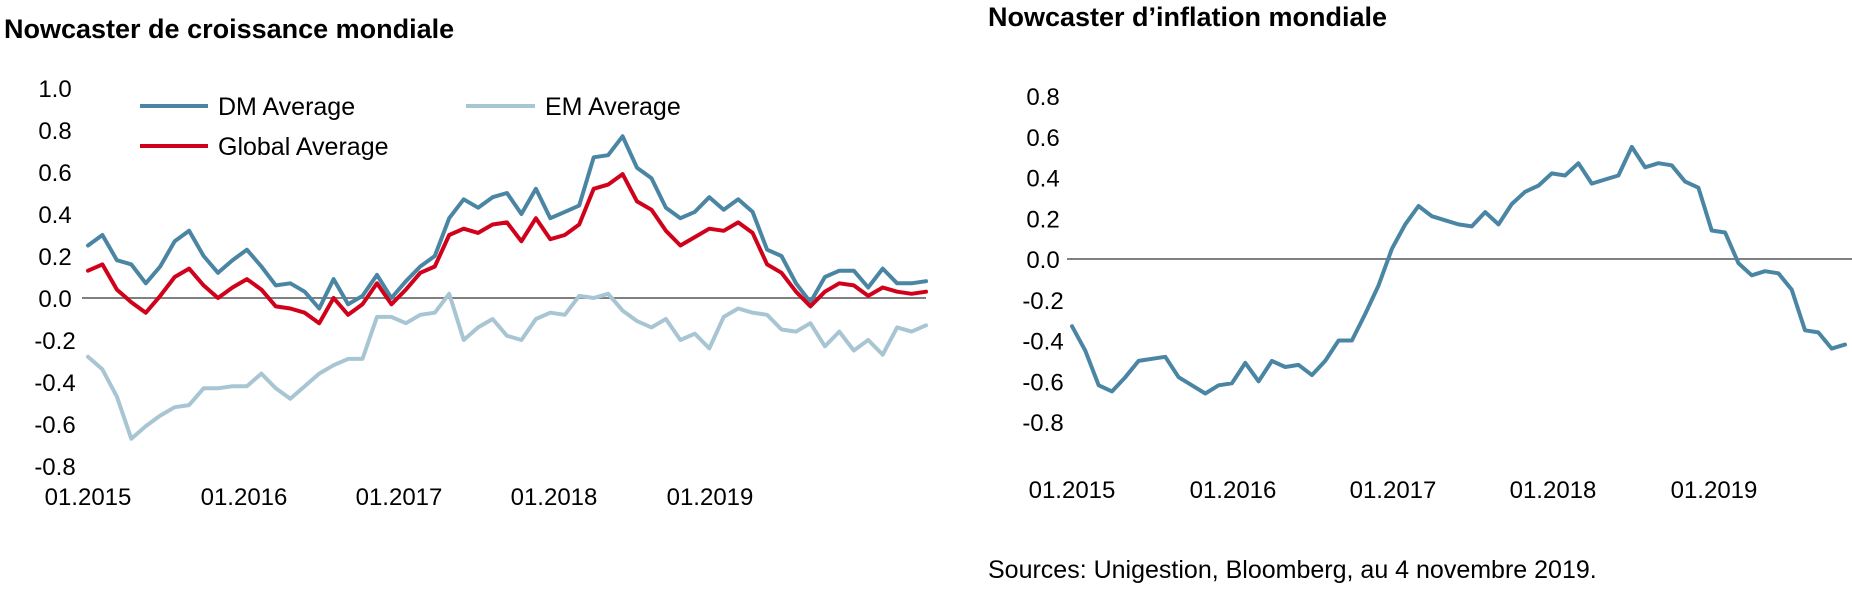 Image resolution: width=1852 pixels, height=599 pixels. What do you see at coordinates (1714, 490) in the screenshot?
I see `inflation-x-tick-label: 01.2019` at bounding box center [1714, 490].